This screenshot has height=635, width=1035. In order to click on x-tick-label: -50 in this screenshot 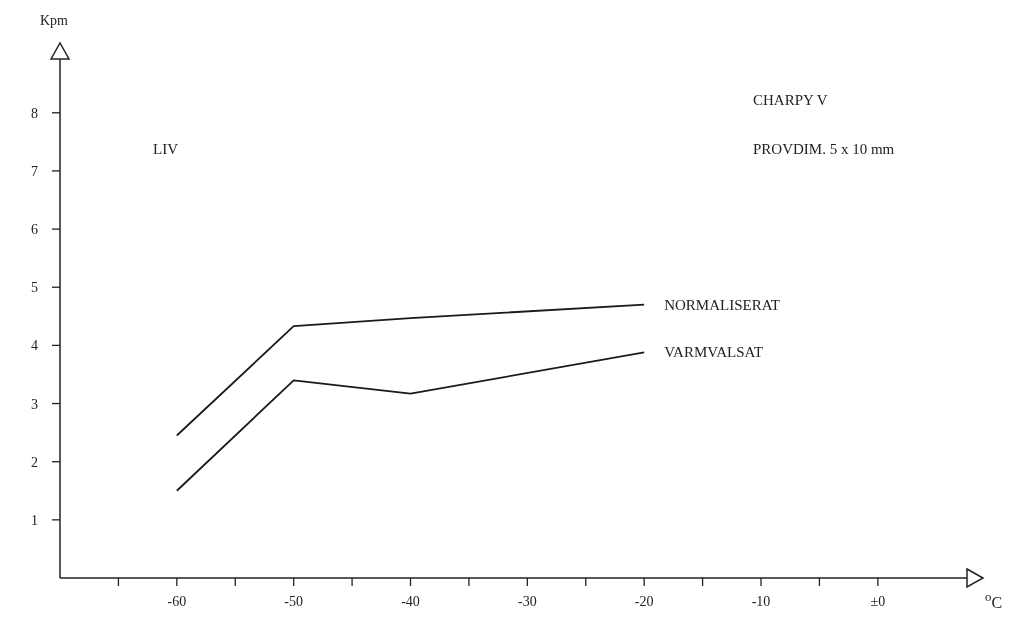, I will do `click(294, 601)`.